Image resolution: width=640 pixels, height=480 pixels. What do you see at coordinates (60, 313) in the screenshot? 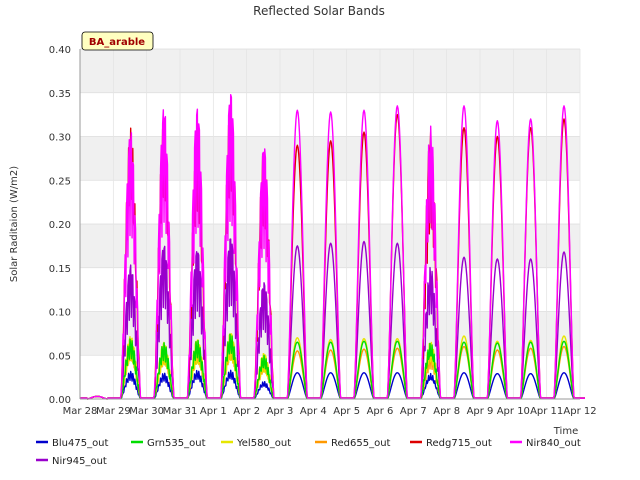
I see `y-tick-label: 0.10` at bounding box center [60, 313].